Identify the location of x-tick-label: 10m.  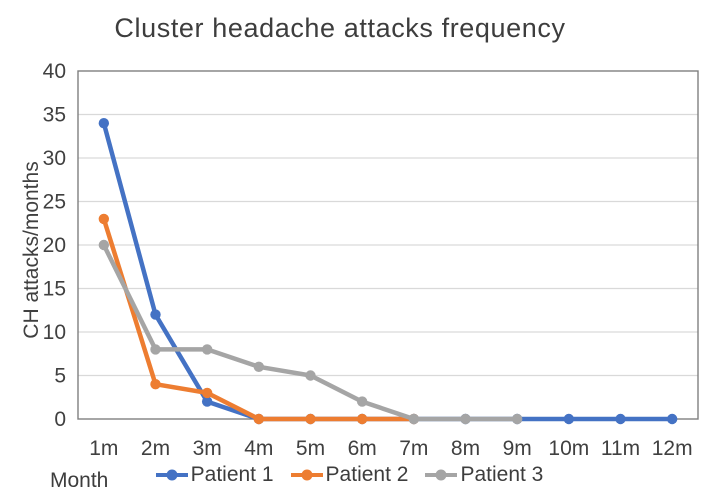
(568, 448).